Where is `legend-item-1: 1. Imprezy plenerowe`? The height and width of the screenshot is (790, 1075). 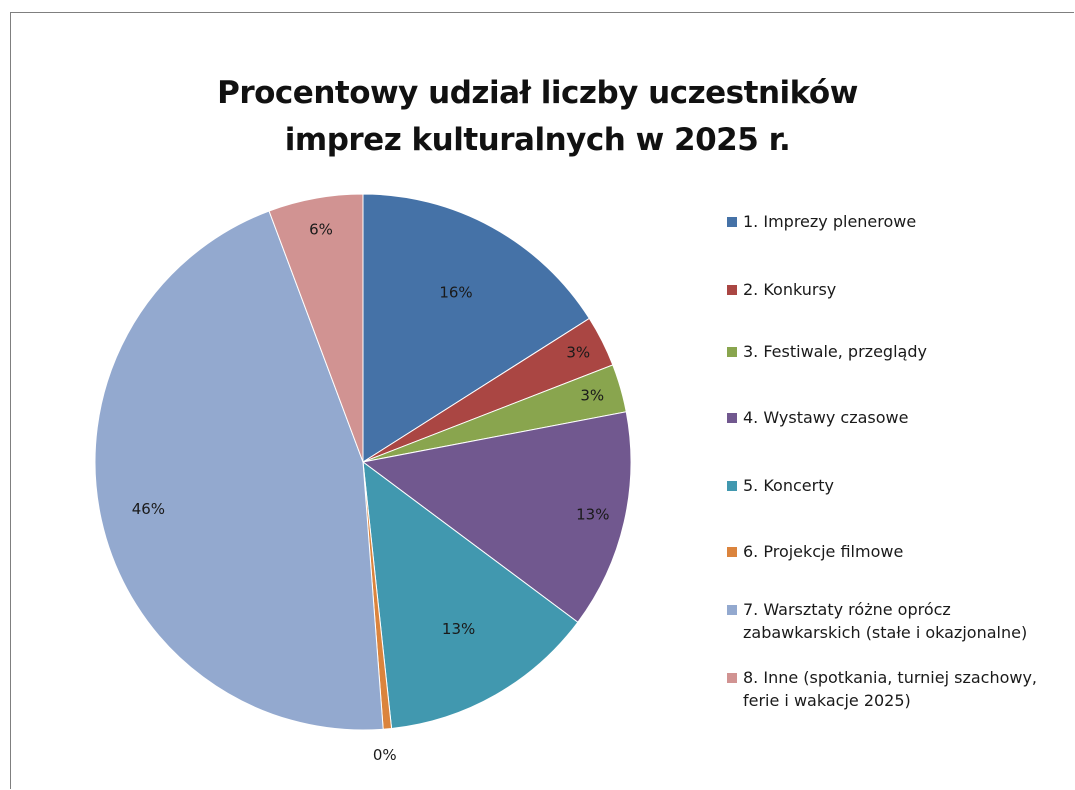 legend-item-1: 1. Imprezy plenerowe is located at coordinates (821, 221).